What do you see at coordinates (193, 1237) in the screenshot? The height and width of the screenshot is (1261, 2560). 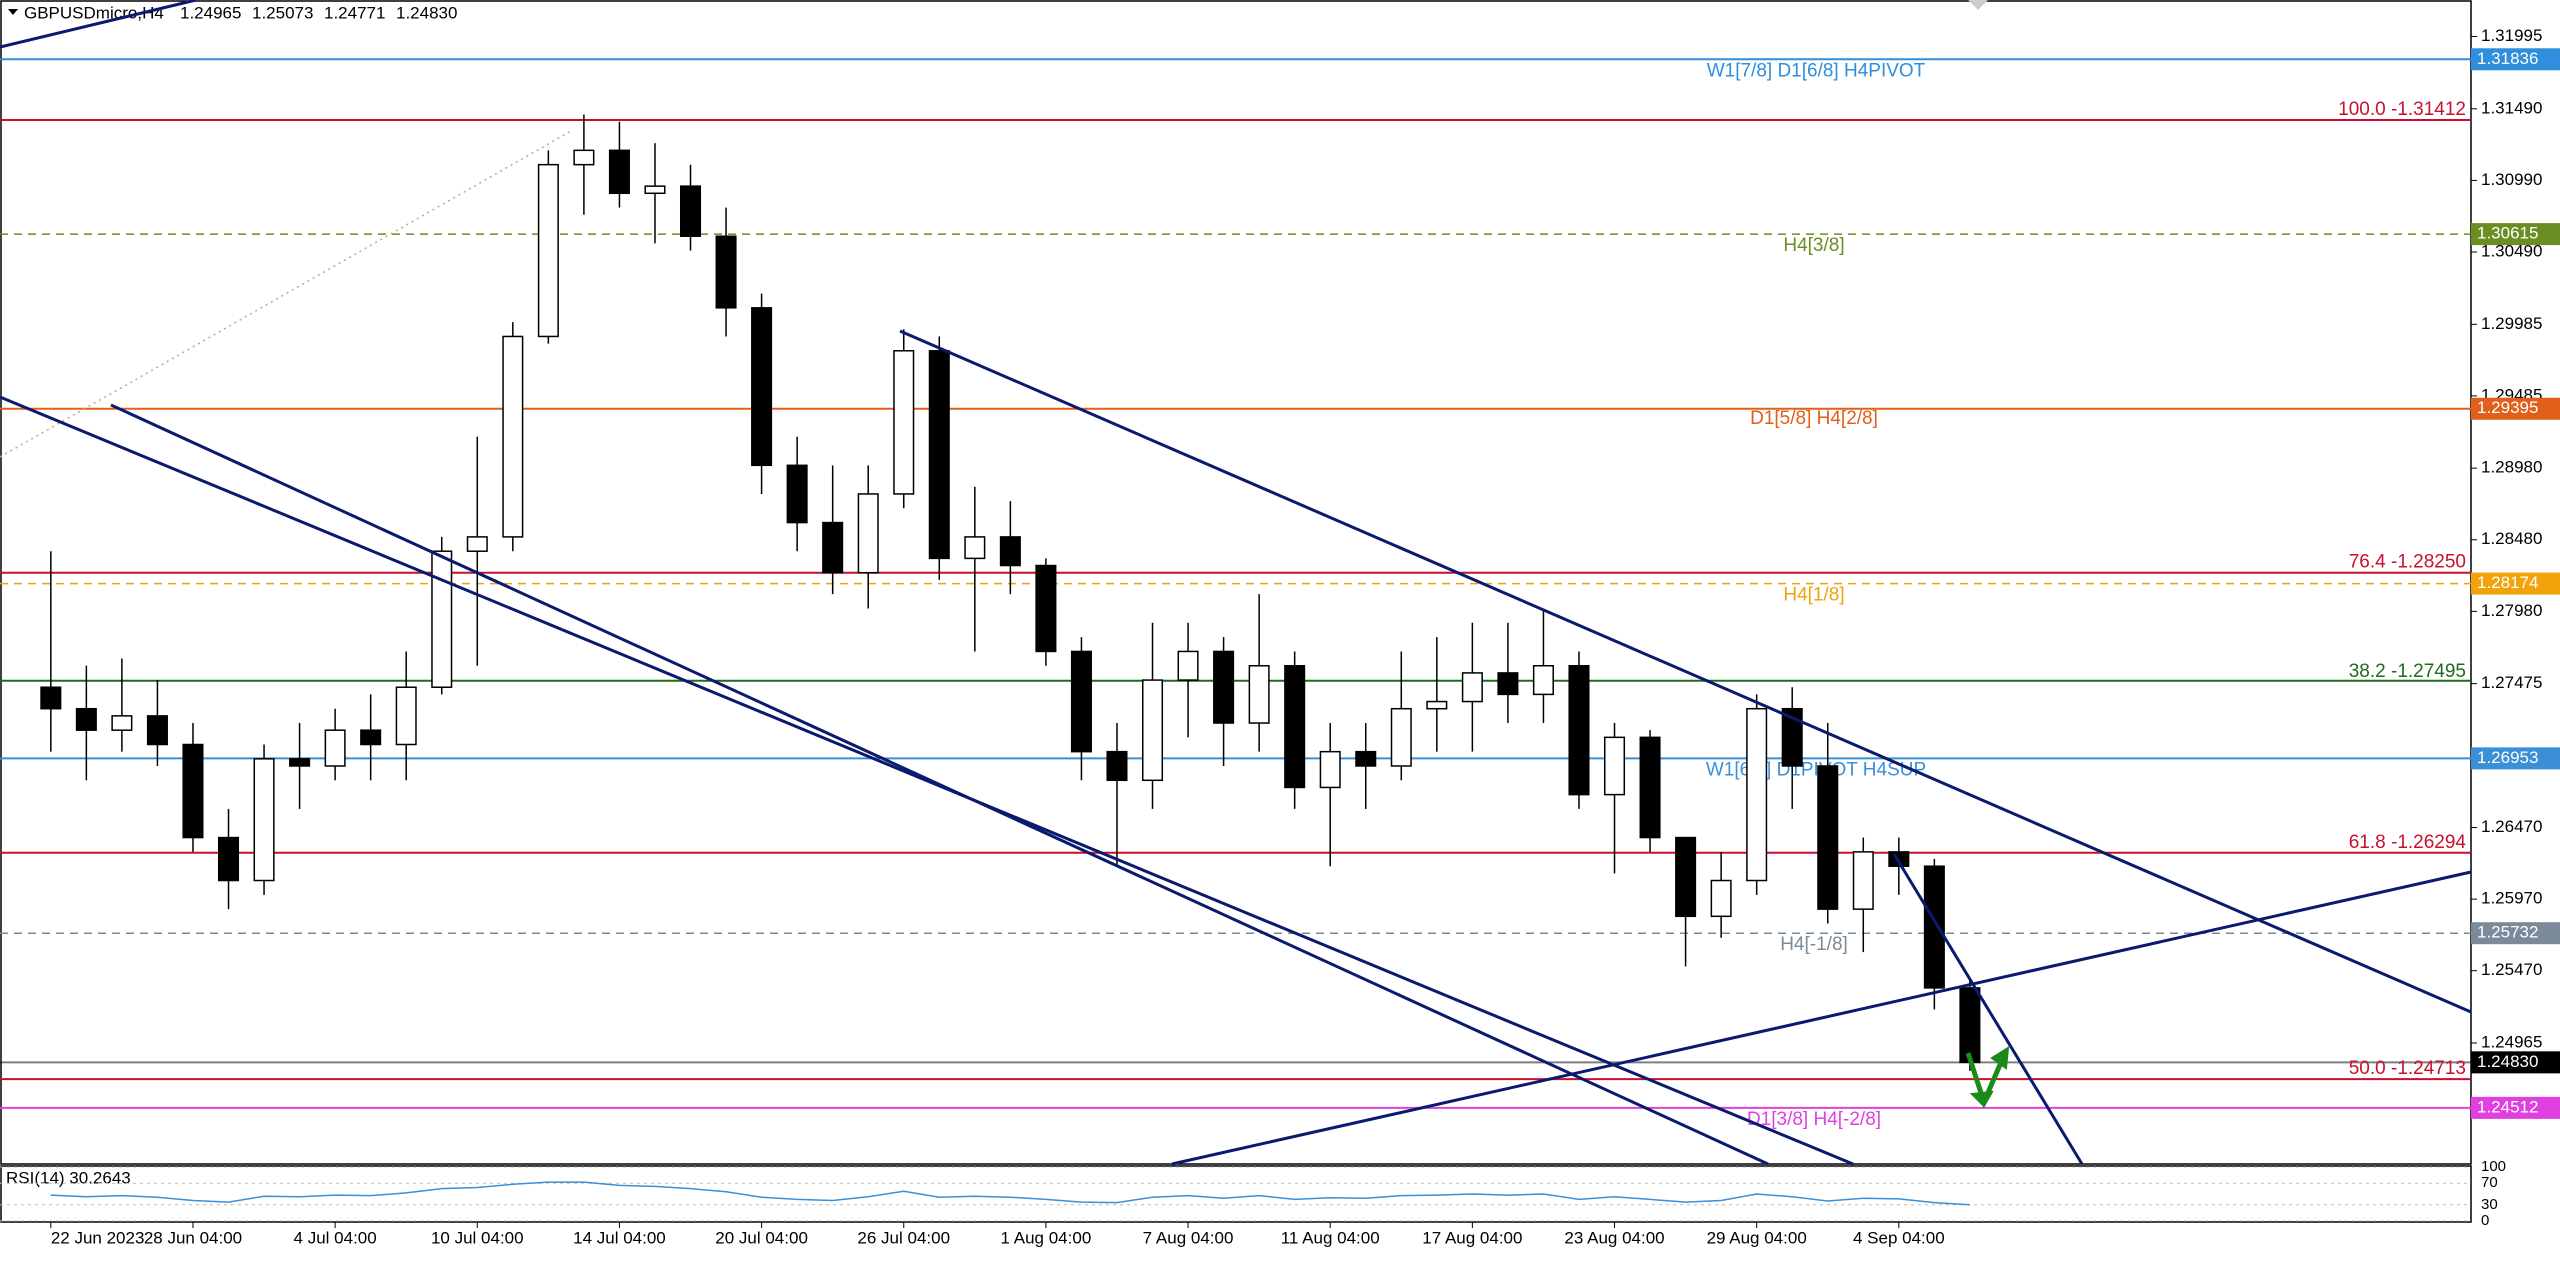 I see `x-tick-label: 28 Jun 04:00` at bounding box center [193, 1237].